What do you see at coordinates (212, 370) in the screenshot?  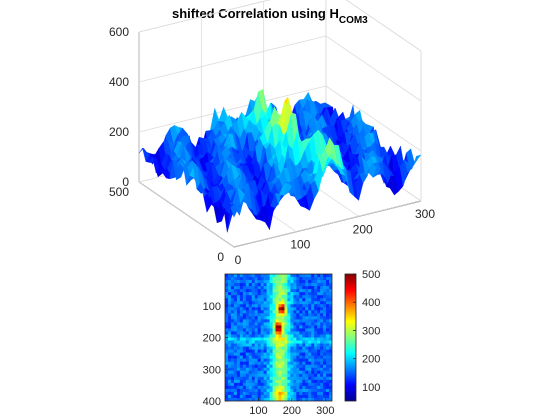 I see `heatmap-y-tick-label: 300` at bounding box center [212, 370].